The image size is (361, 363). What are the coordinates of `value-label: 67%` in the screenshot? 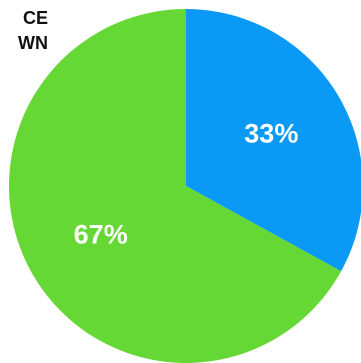 It's located at (101, 235).